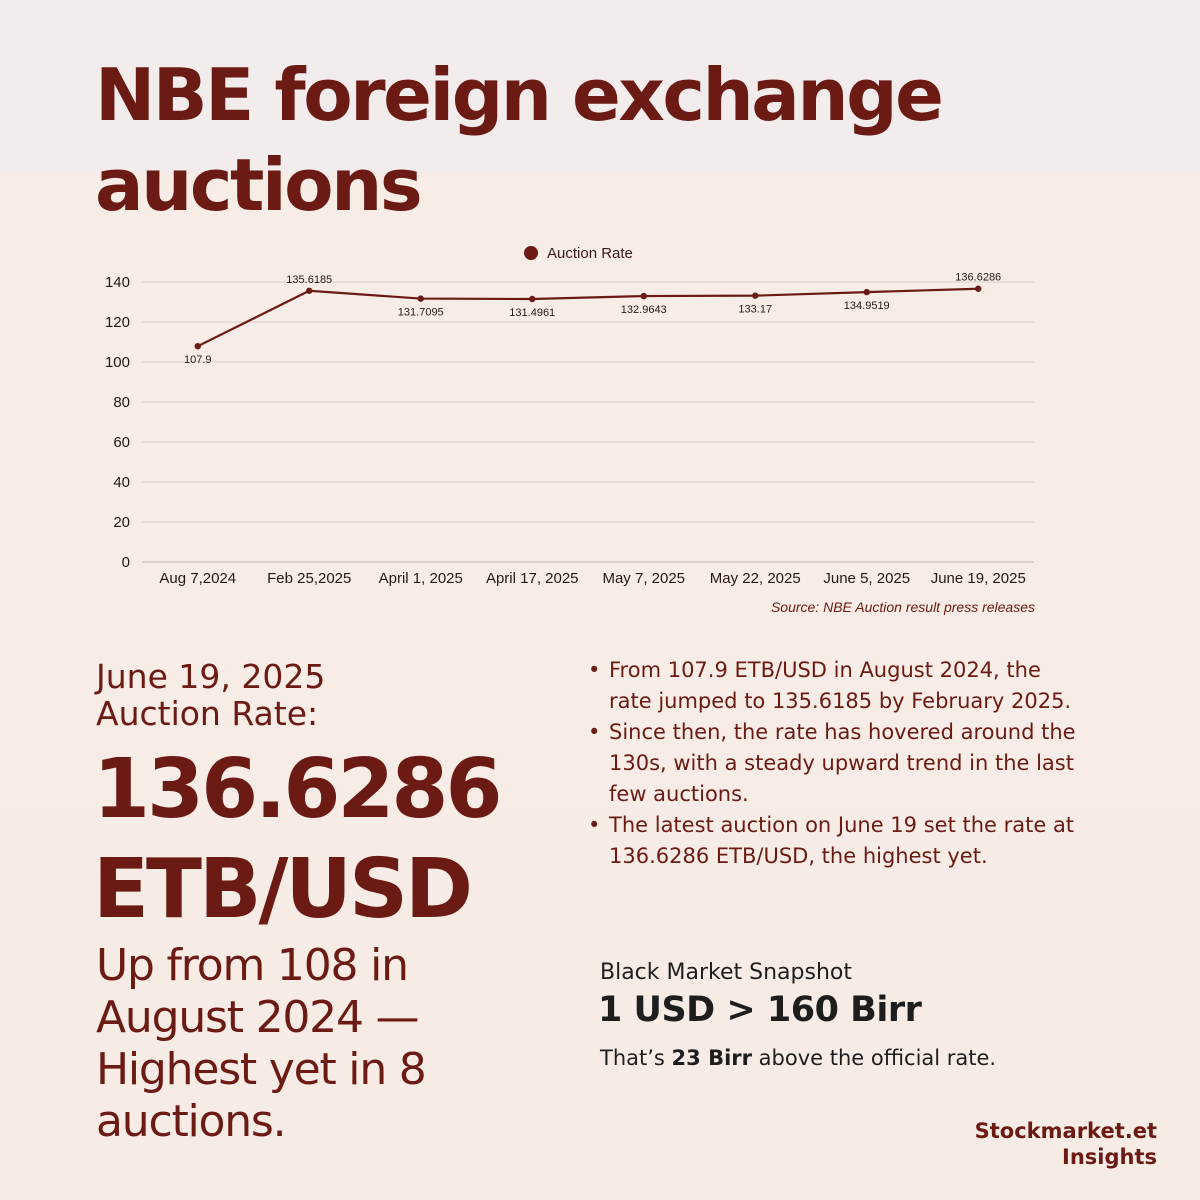 This screenshot has width=1200, height=1200. I want to click on data-label: 131.4961, so click(532, 313).